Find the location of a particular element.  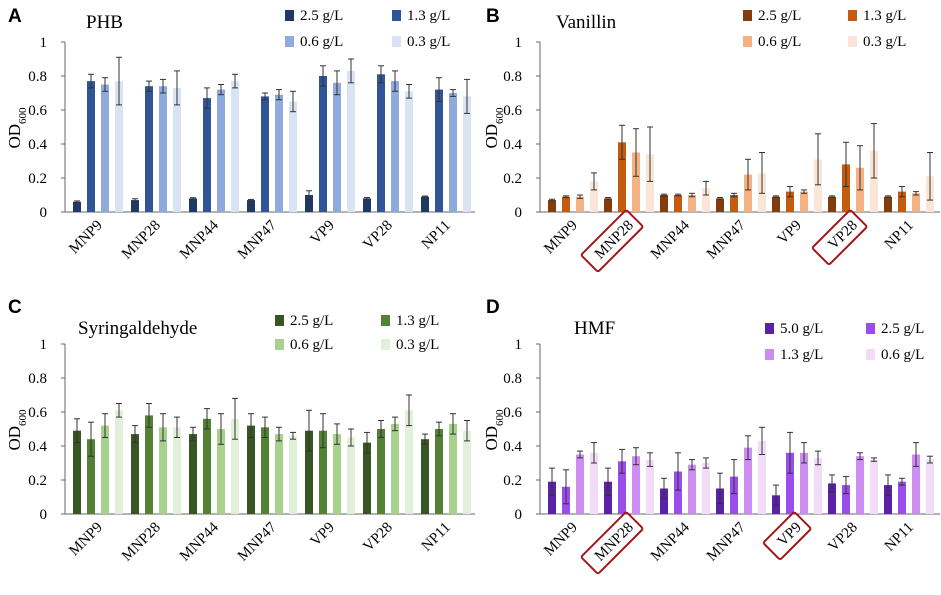

chart-title: PHB is located at coordinates (104, 22).